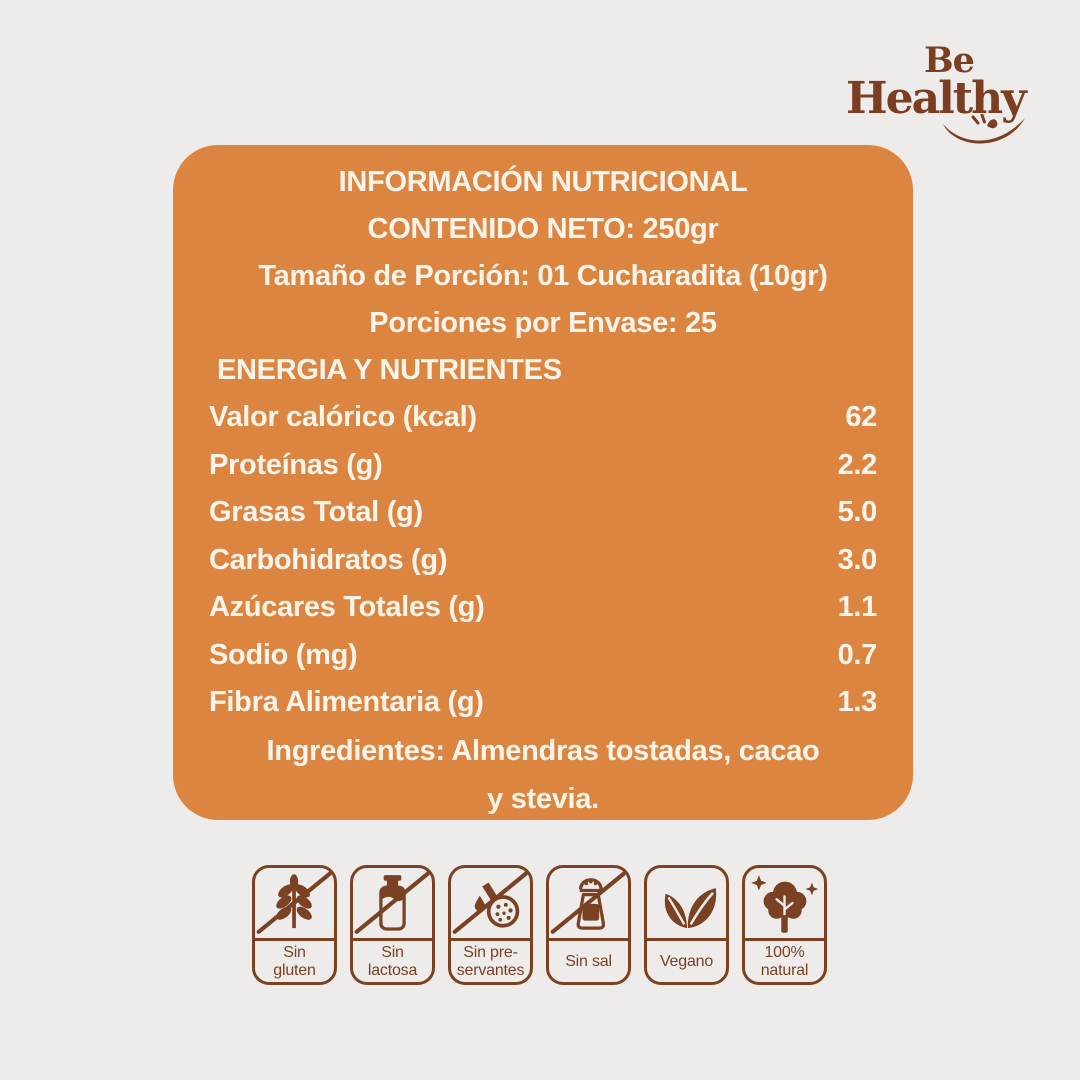 The height and width of the screenshot is (1080, 1080). Describe the element at coordinates (543, 418) in the screenshot. I see `nutrient-row: Valor calórico (kcal) 62` at that location.